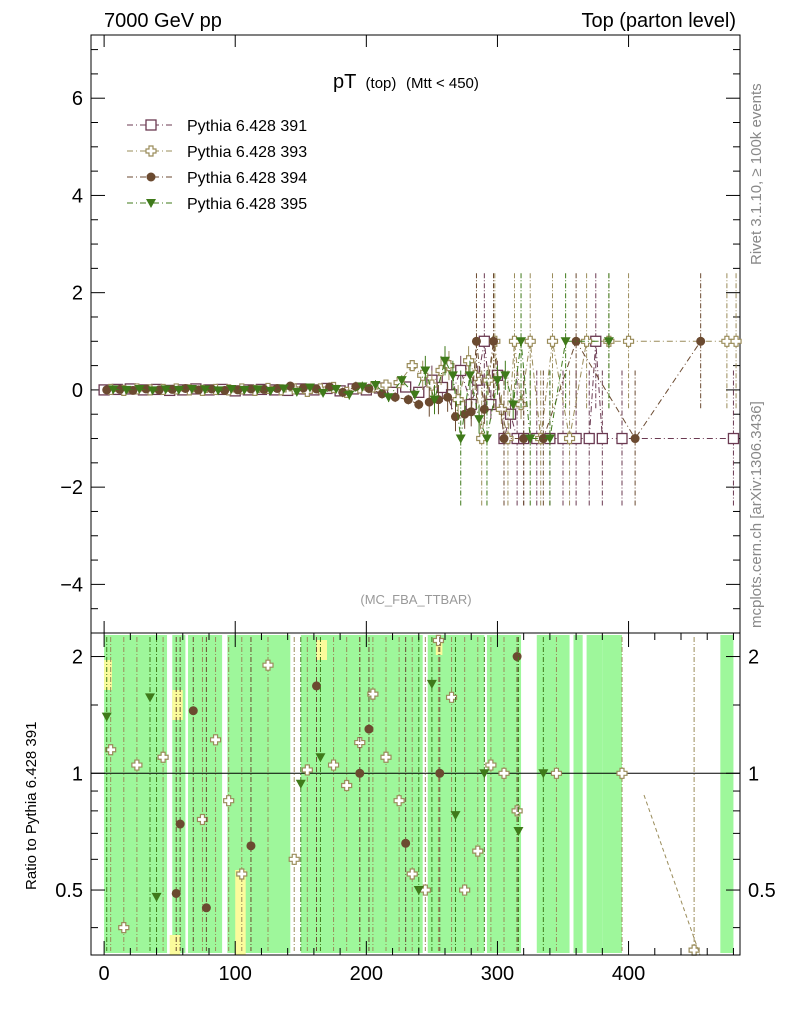 This screenshot has height=1024, width=786. What do you see at coordinates (247, 178) in the screenshot?
I see `legend-label: Pythia 6.428 394` at bounding box center [247, 178].